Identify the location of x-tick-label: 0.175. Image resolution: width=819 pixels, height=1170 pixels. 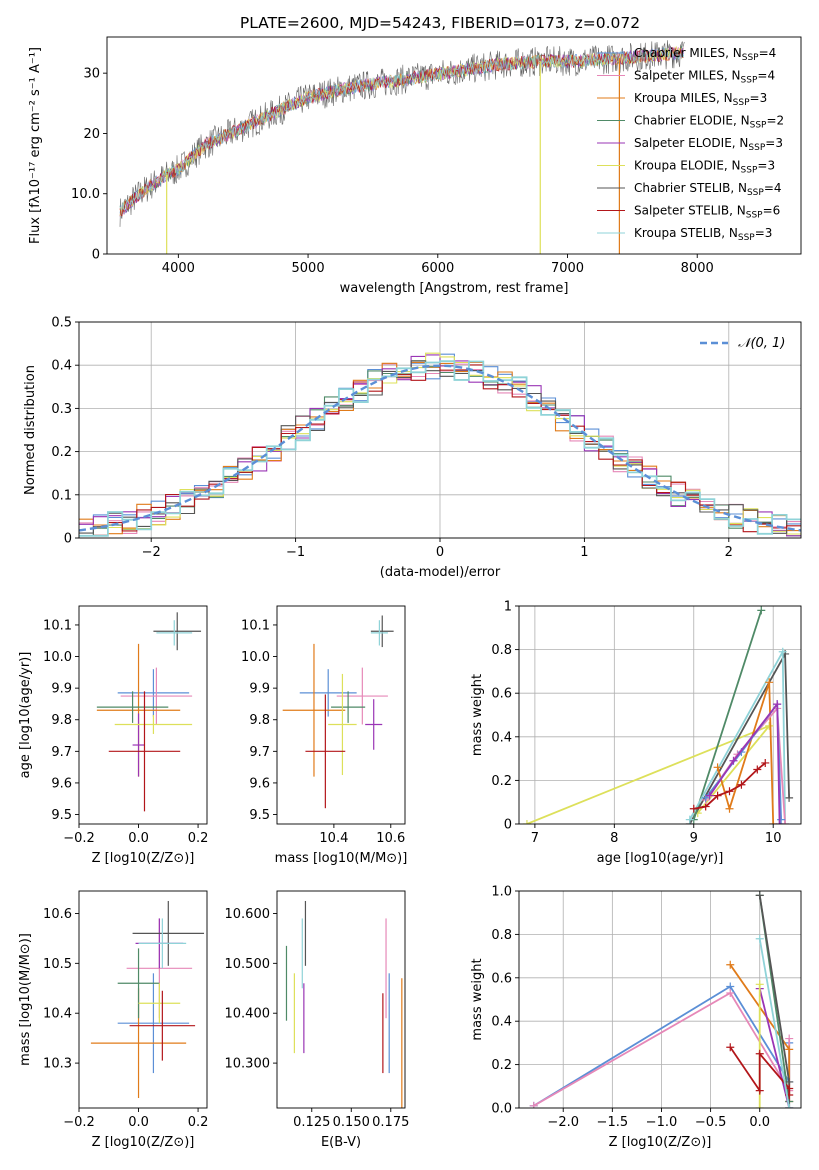
(390, 1122).